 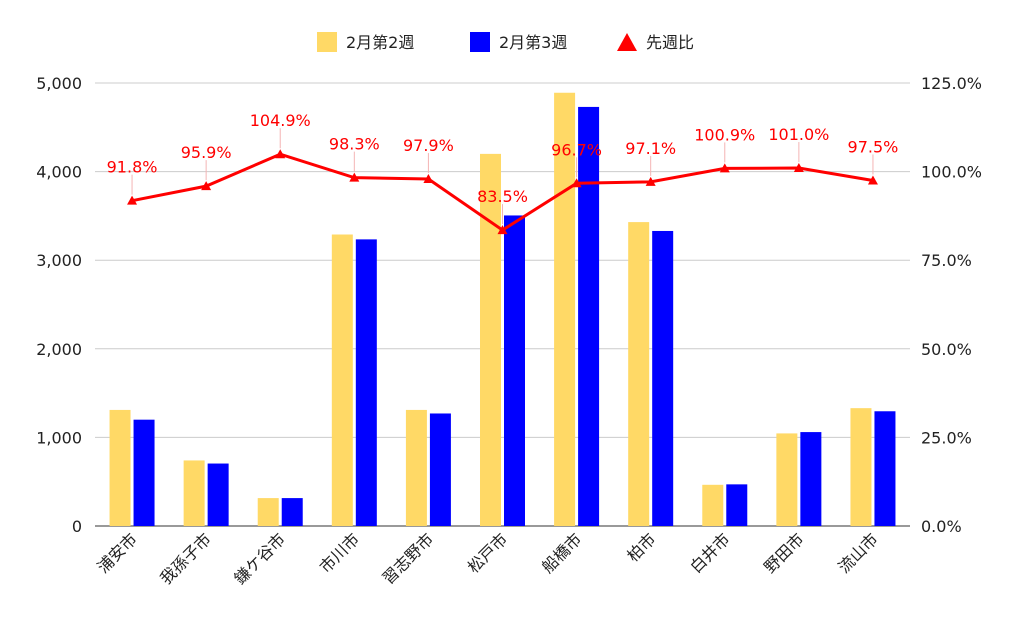 I want to click on x-axis-labels: 浦安市 我孫子市 鎌ケ谷市 市川市 習志野市 松戸市 船橋市 柏市 白井市 野田市 流山市, so click(x=487, y=558).